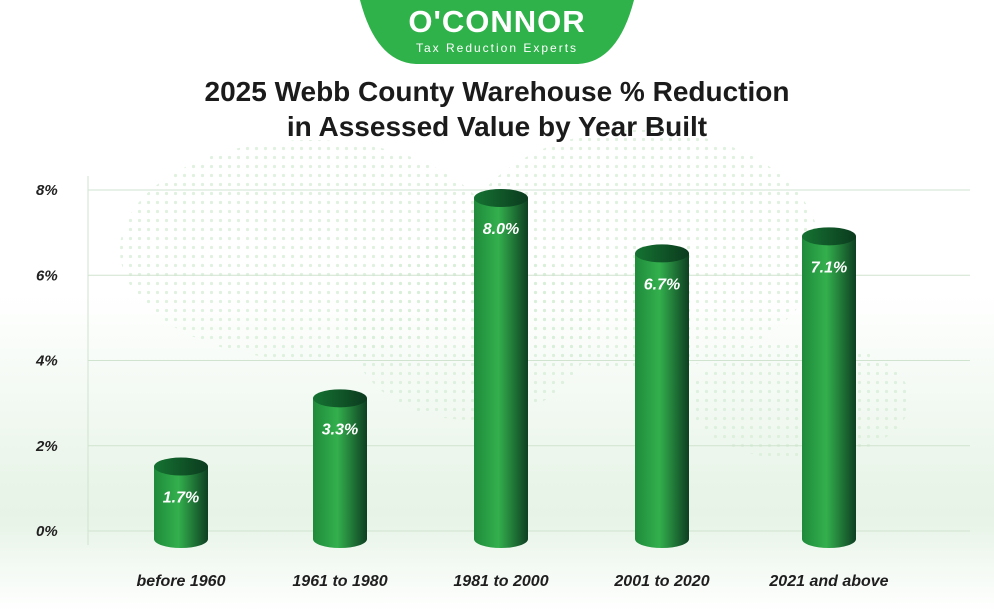 This screenshot has height=612, width=994. Describe the element at coordinates (501, 229) in the screenshot. I see `bar-value-label: 8.0%` at that location.